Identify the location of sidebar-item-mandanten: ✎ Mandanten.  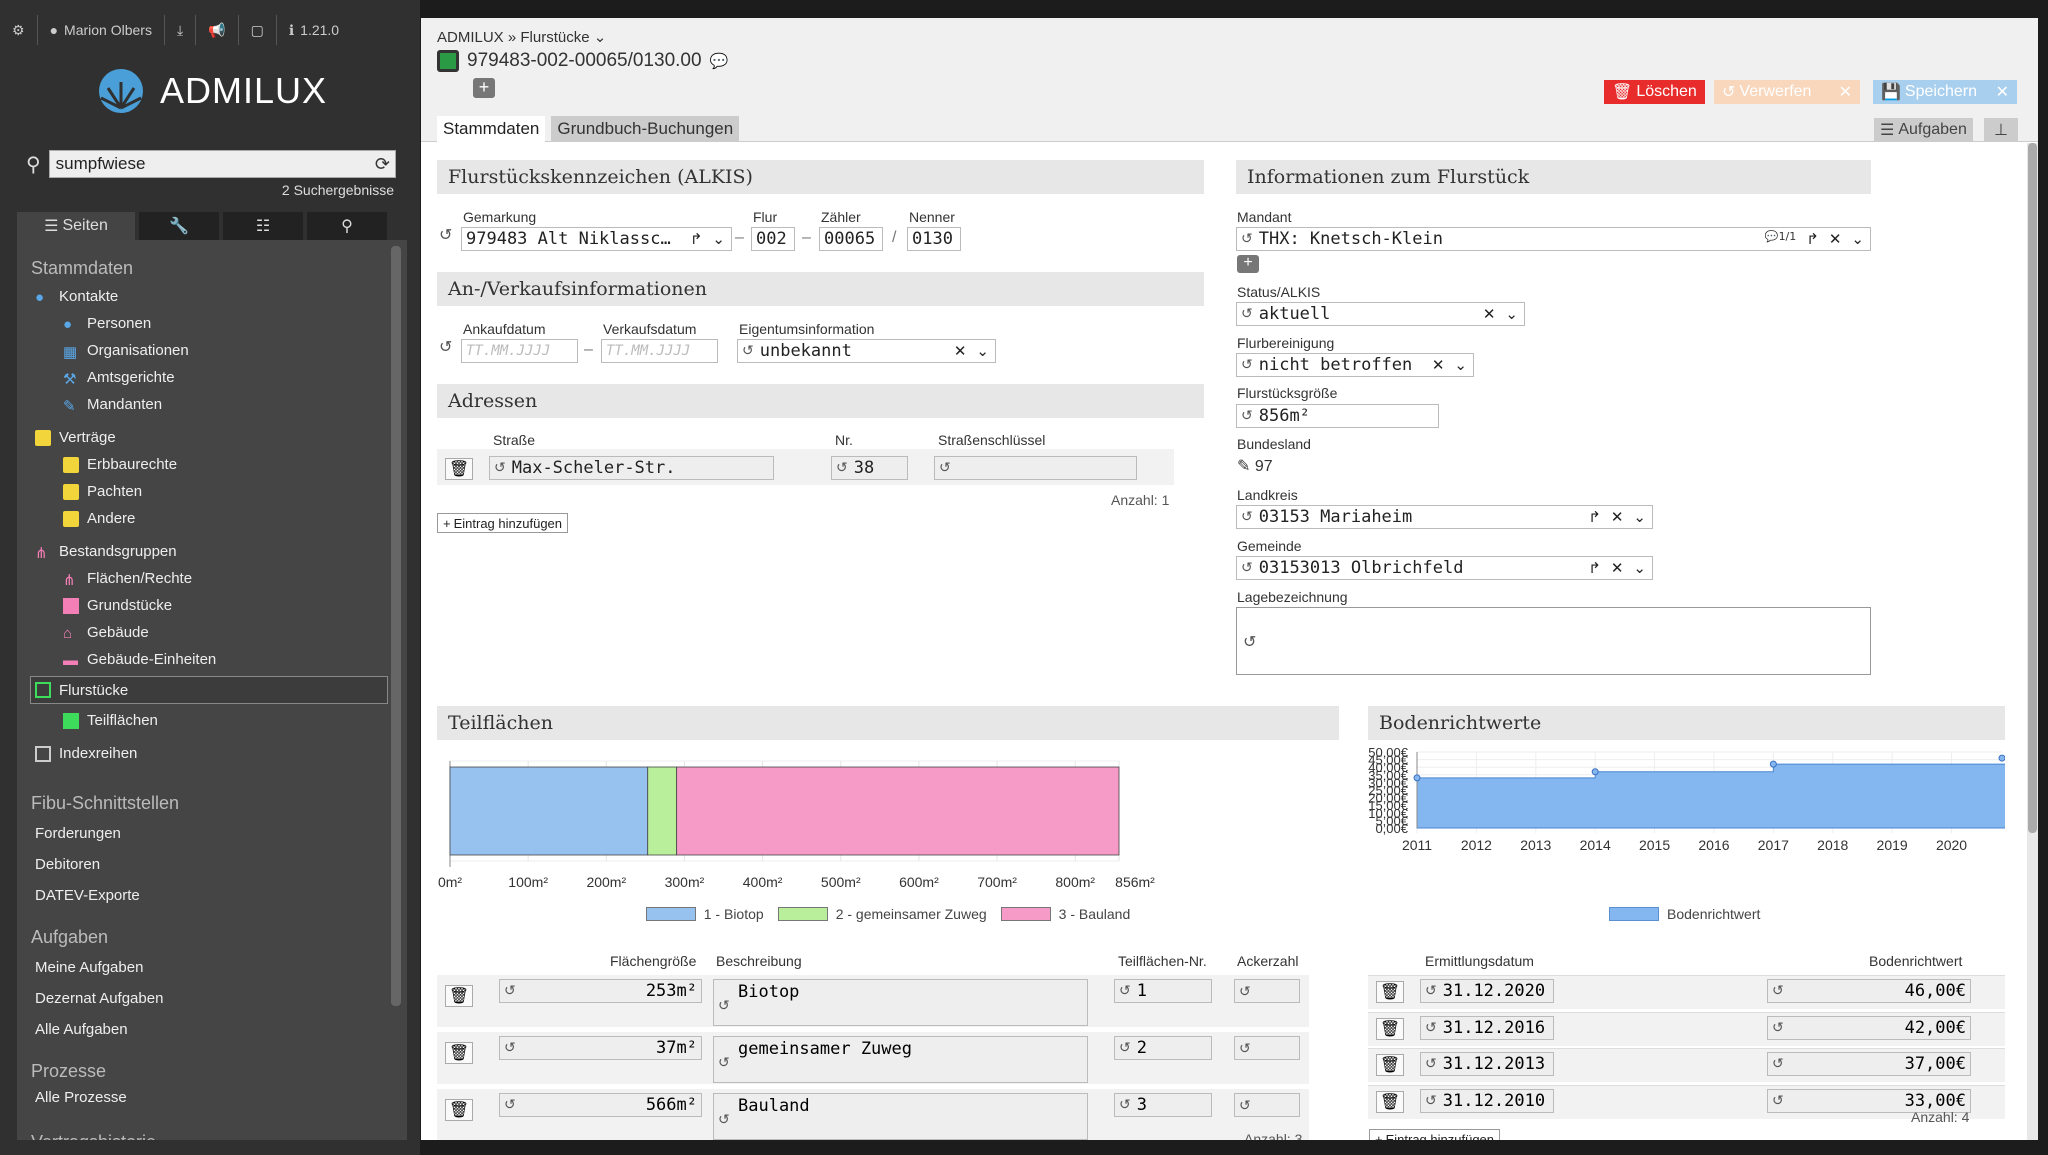
(212, 404).